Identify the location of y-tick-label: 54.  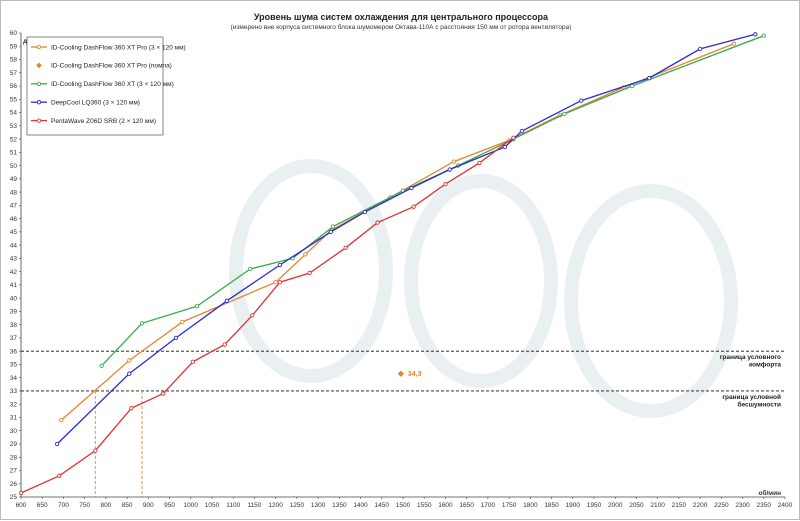
(14, 113).